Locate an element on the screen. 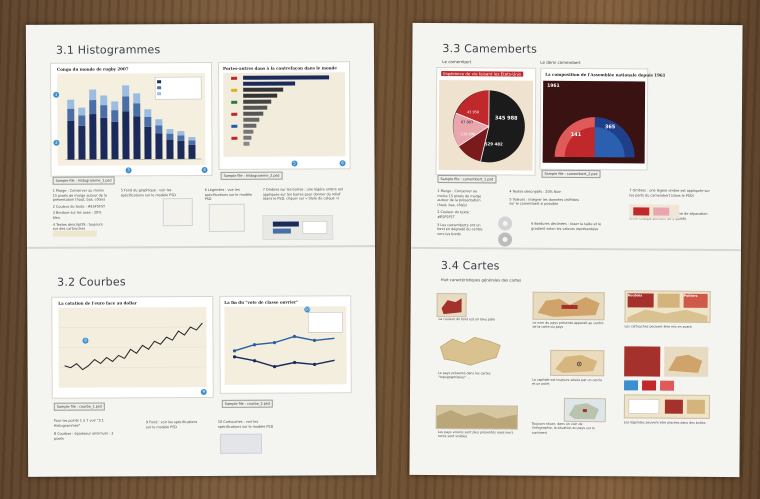  section-title-courbes: 3.2 Courbes is located at coordinates (91, 282).